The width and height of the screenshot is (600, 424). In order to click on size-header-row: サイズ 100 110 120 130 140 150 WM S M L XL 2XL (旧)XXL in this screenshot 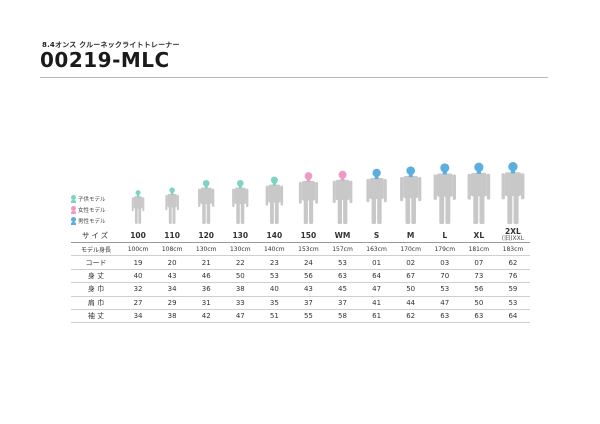, I will do `click(300, 235)`.